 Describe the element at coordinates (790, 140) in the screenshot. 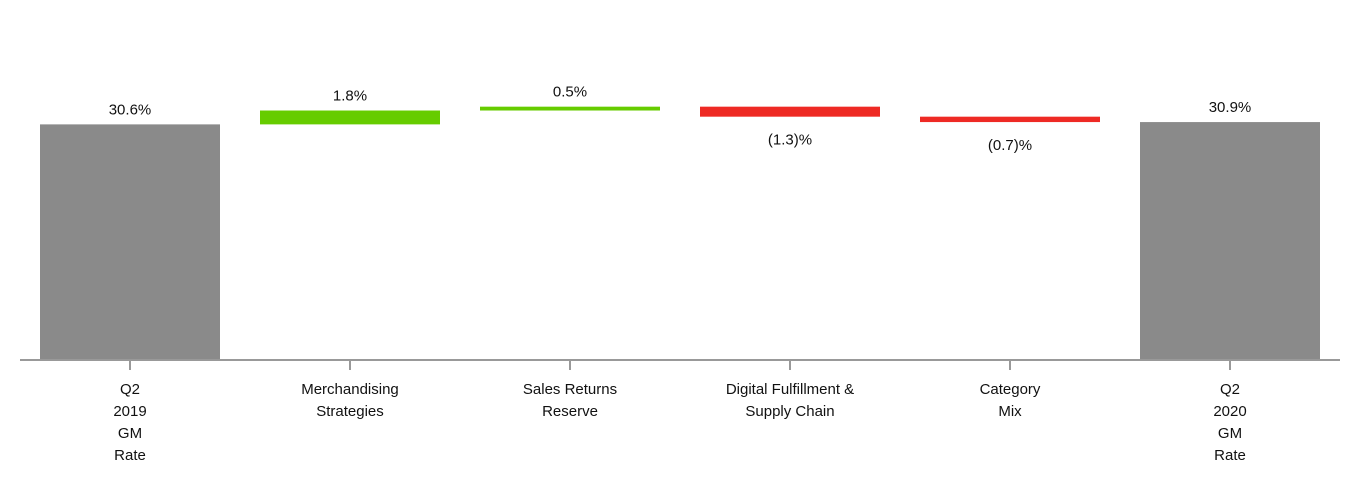

I see `data-label-3: (1.3)%` at that location.